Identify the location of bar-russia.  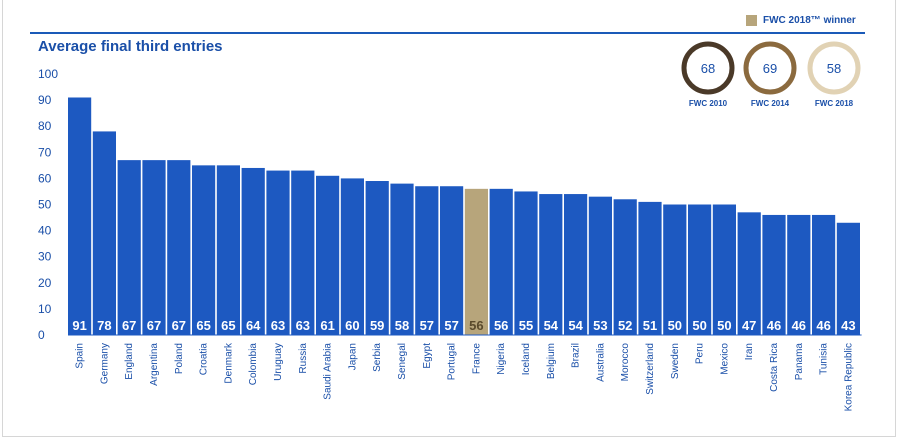
(303, 252).